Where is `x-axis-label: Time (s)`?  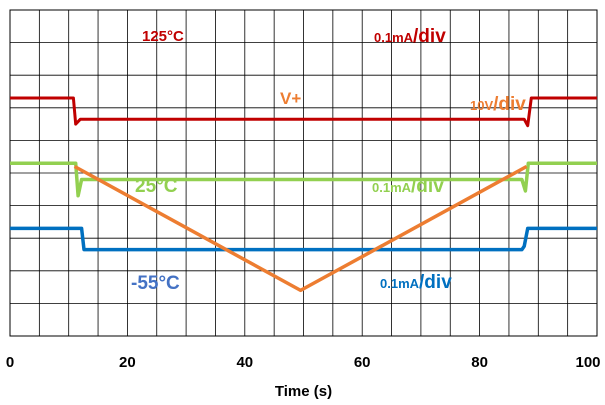
x-axis-label: Time (s) is located at coordinates (303, 391).